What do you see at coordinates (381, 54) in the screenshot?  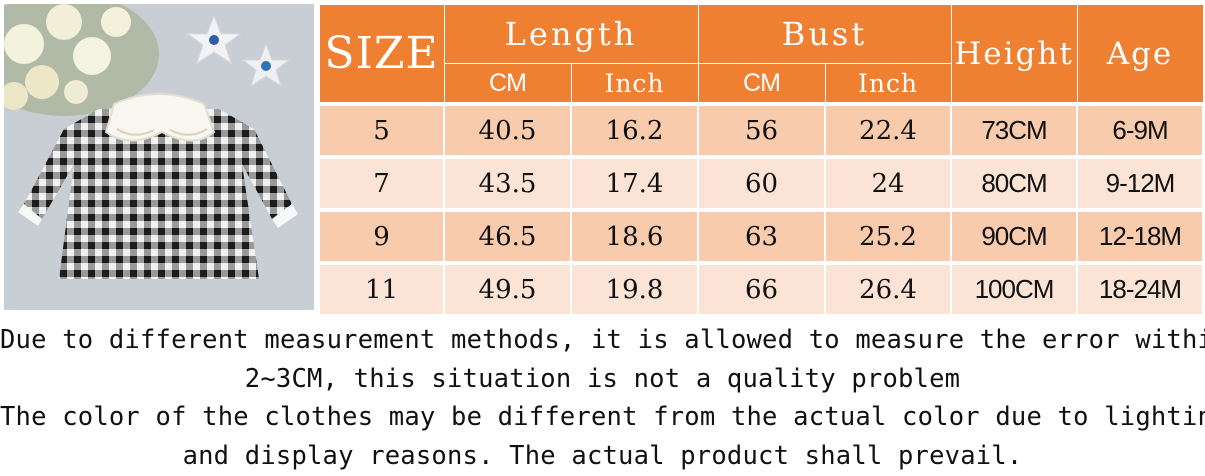 I see `header-size: SIZE` at bounding box center [381, 54].